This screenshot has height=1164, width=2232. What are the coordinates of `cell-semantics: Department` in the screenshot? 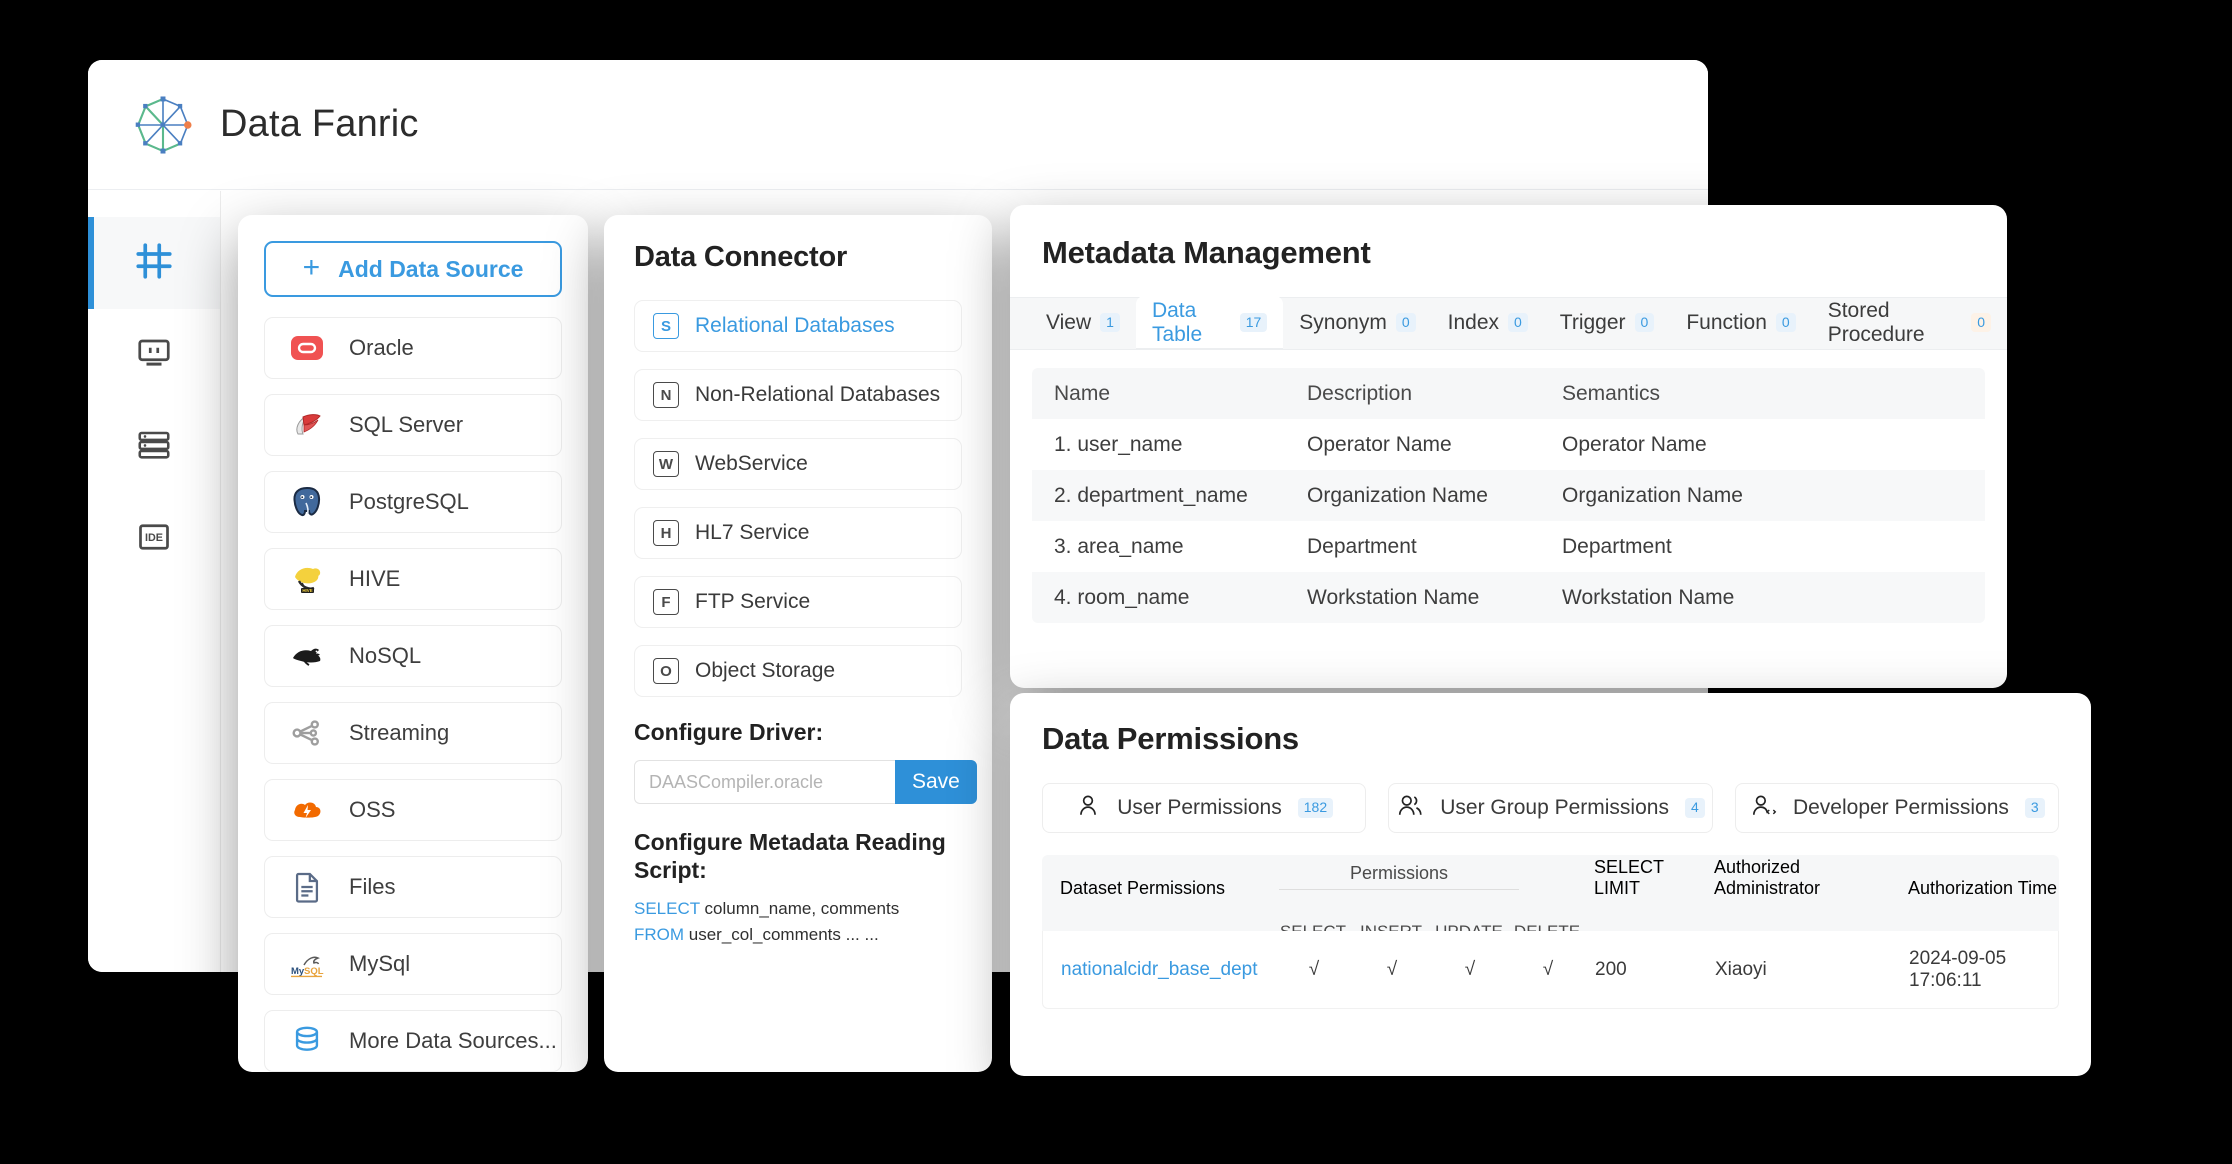 It's located at (1617, 546).